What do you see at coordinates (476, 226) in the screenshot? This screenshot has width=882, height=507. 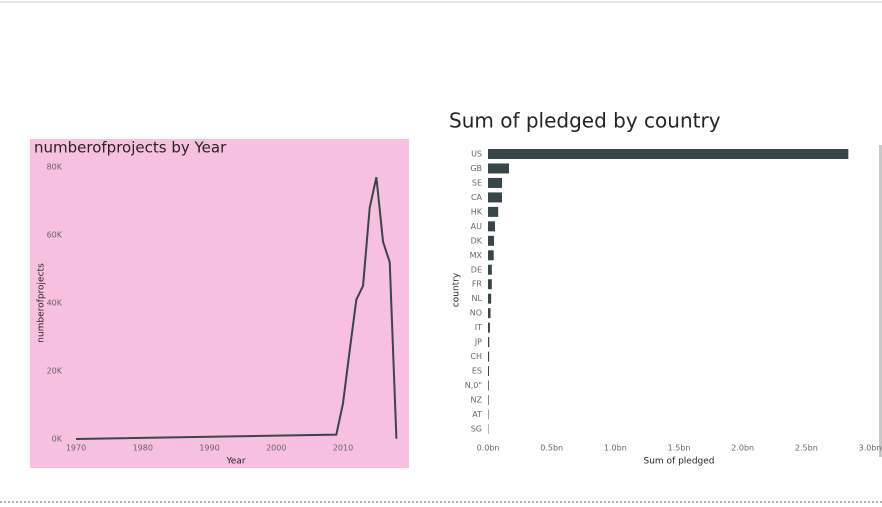 I see `y-tick-label: AU` at bounding box center [476, 226].